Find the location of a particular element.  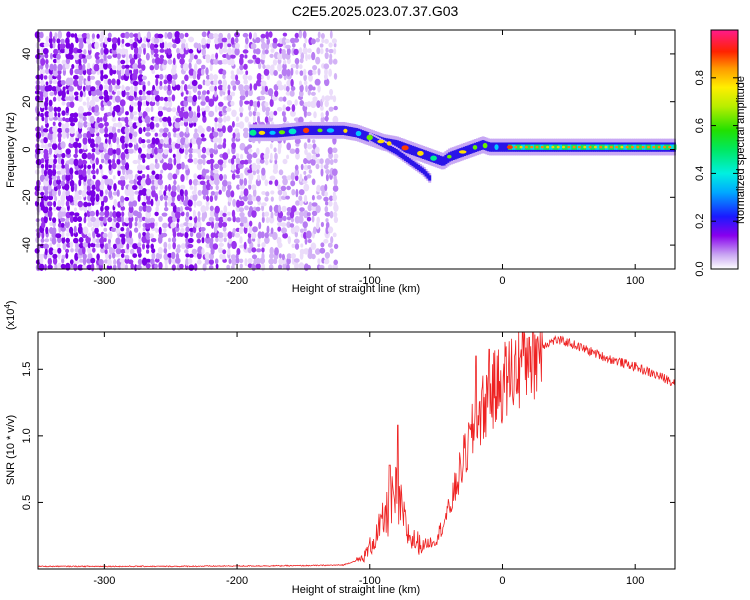

x-tick-label: -100 is located at coordinates (370, 581).